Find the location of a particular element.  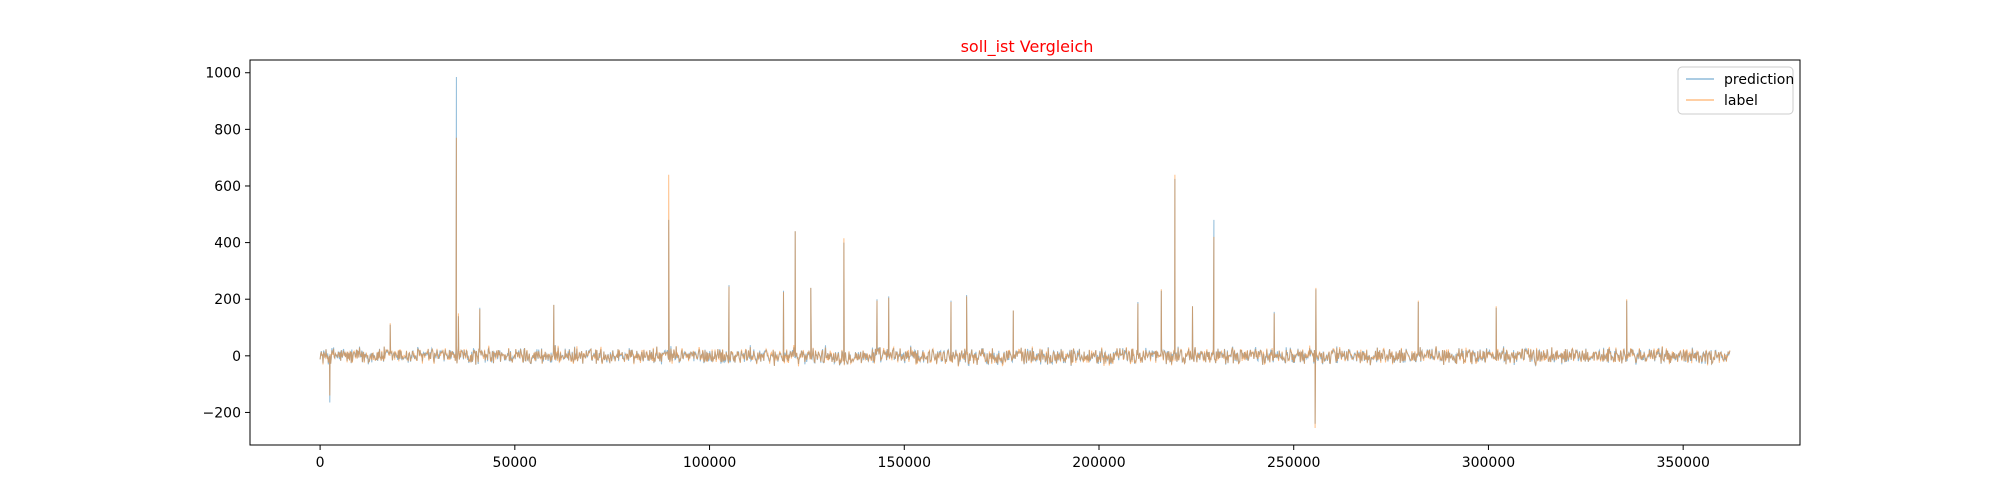

x-tick-label: 50000 is located at coordinates (515, 463).